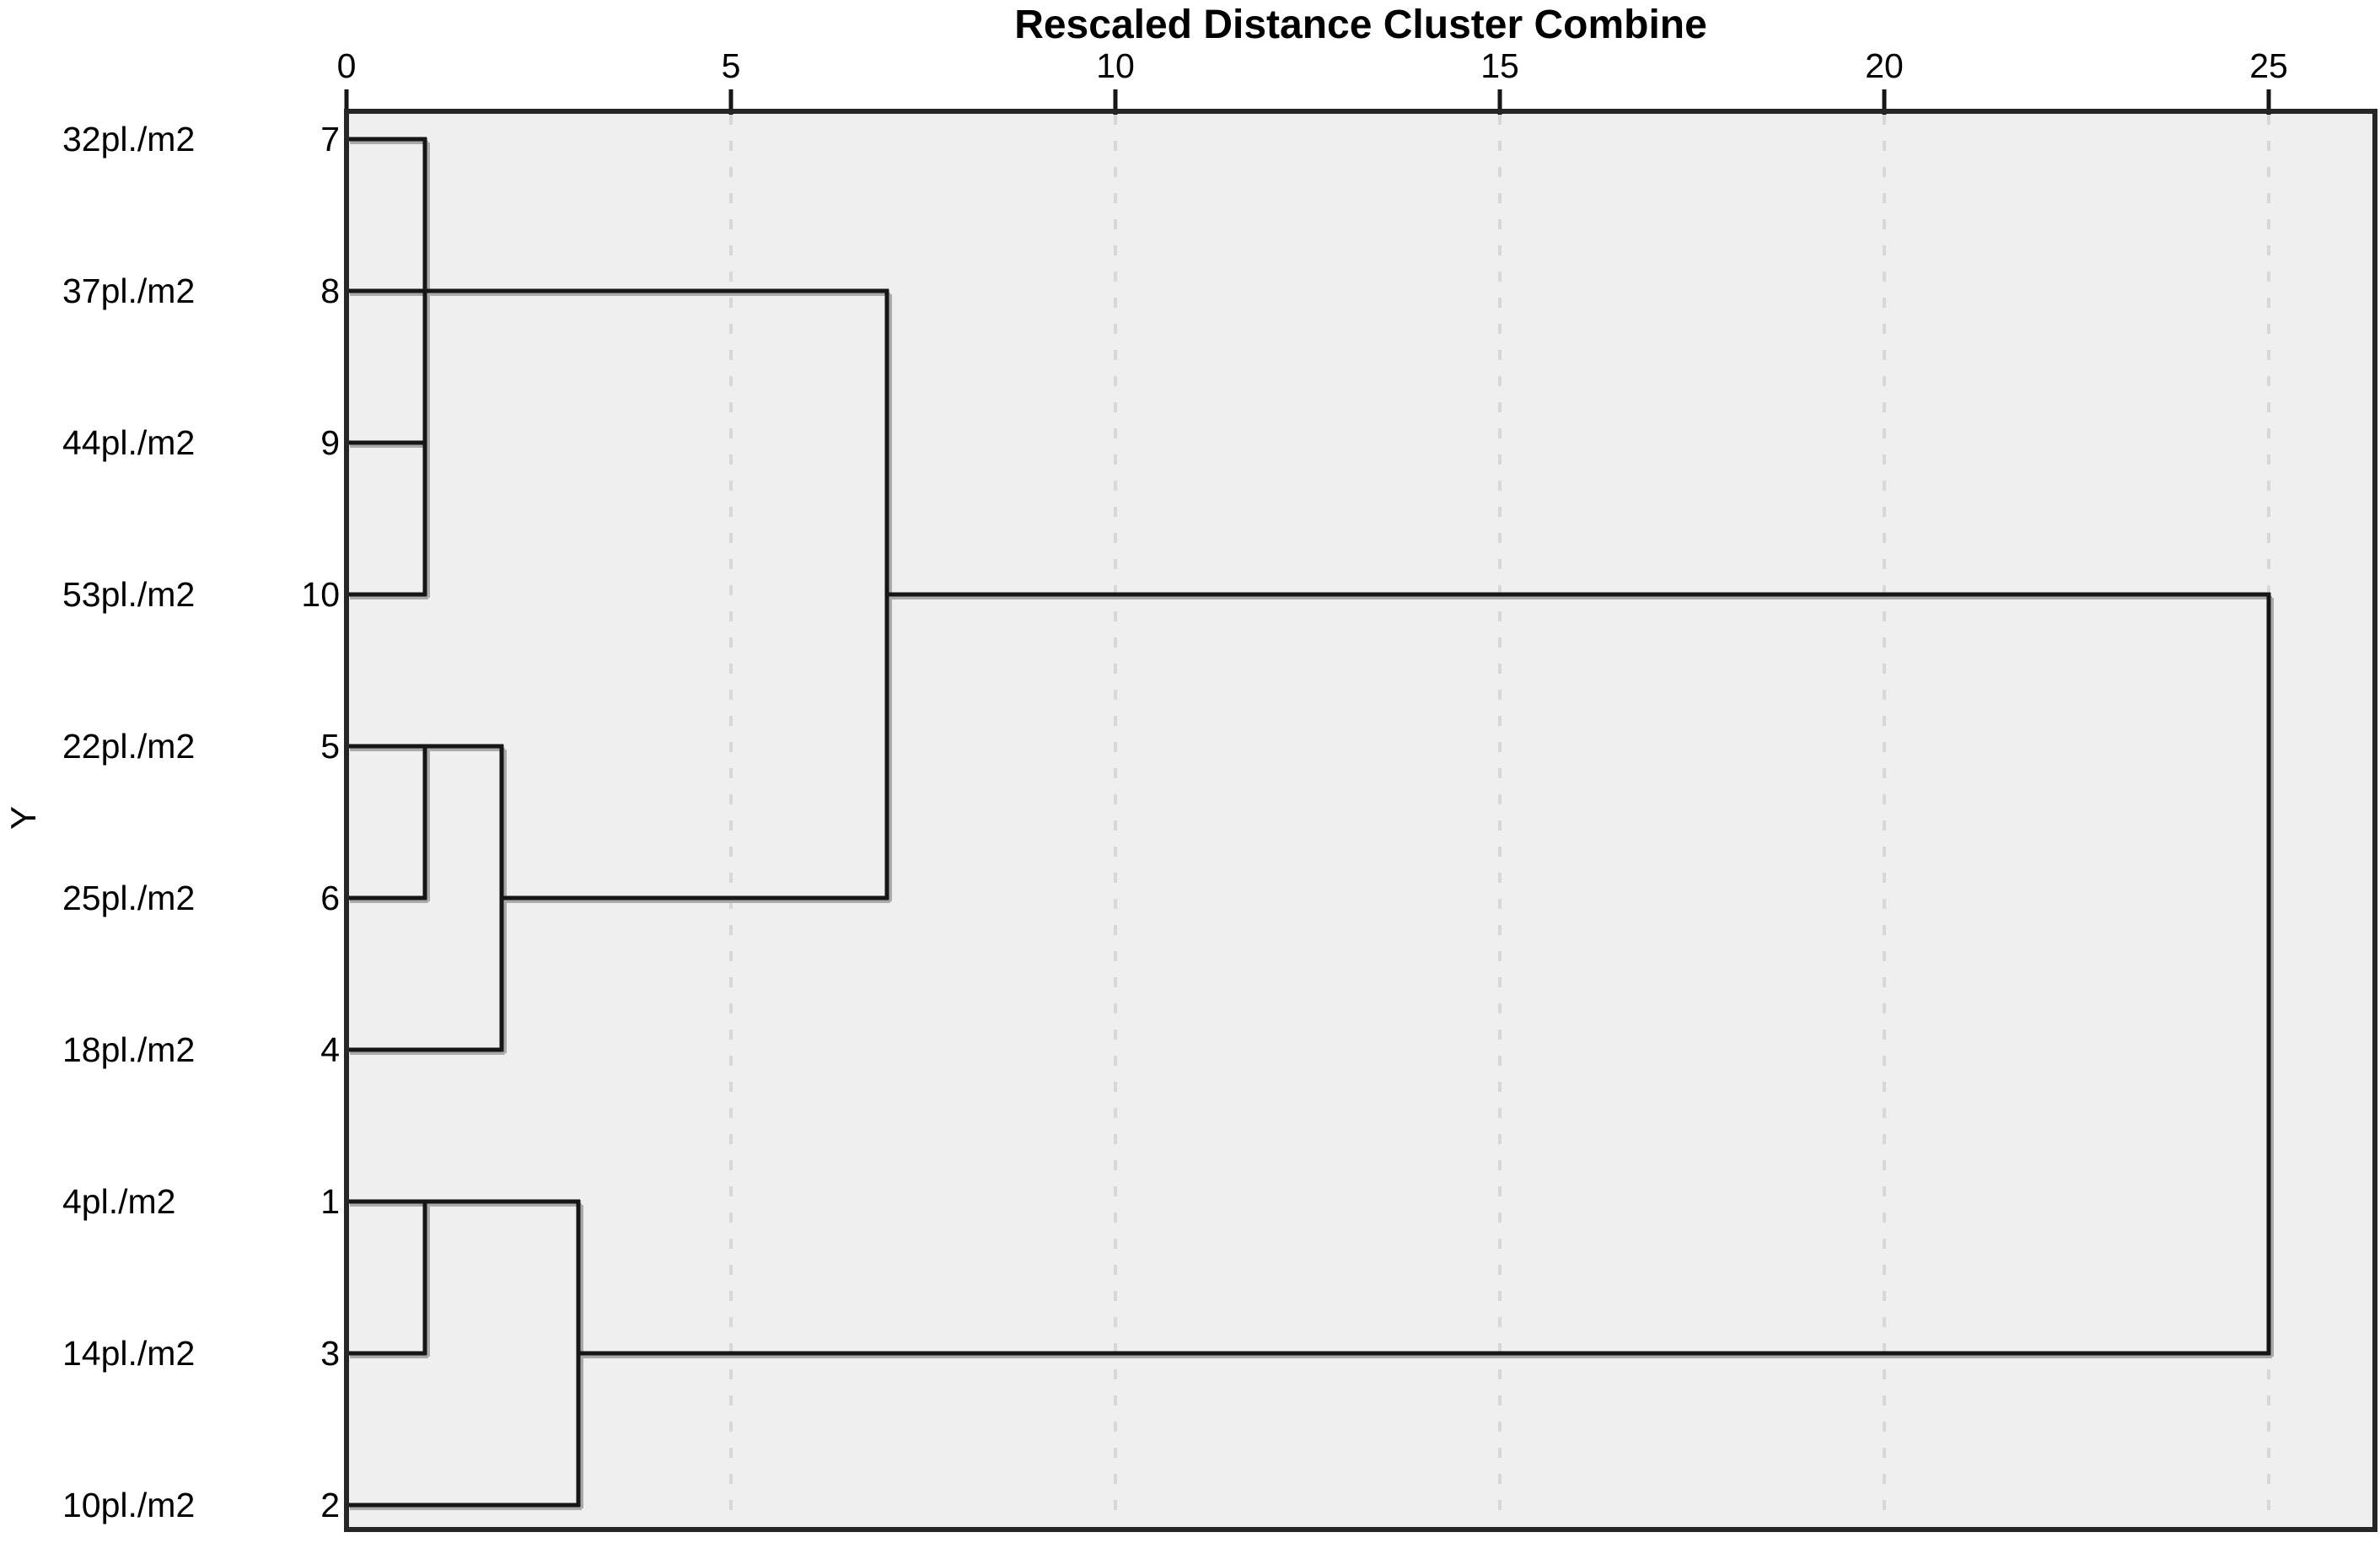  I want to click on x-tick-label: 25, so click(2268, 65).